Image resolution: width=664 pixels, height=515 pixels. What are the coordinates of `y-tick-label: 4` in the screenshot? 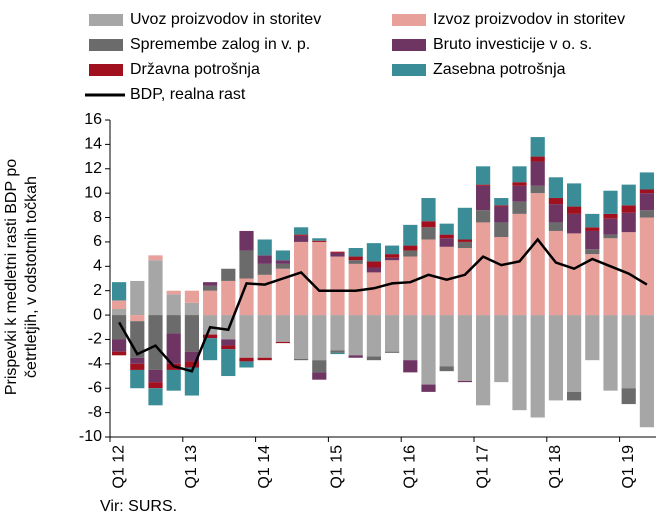 It's located at (97, 266).